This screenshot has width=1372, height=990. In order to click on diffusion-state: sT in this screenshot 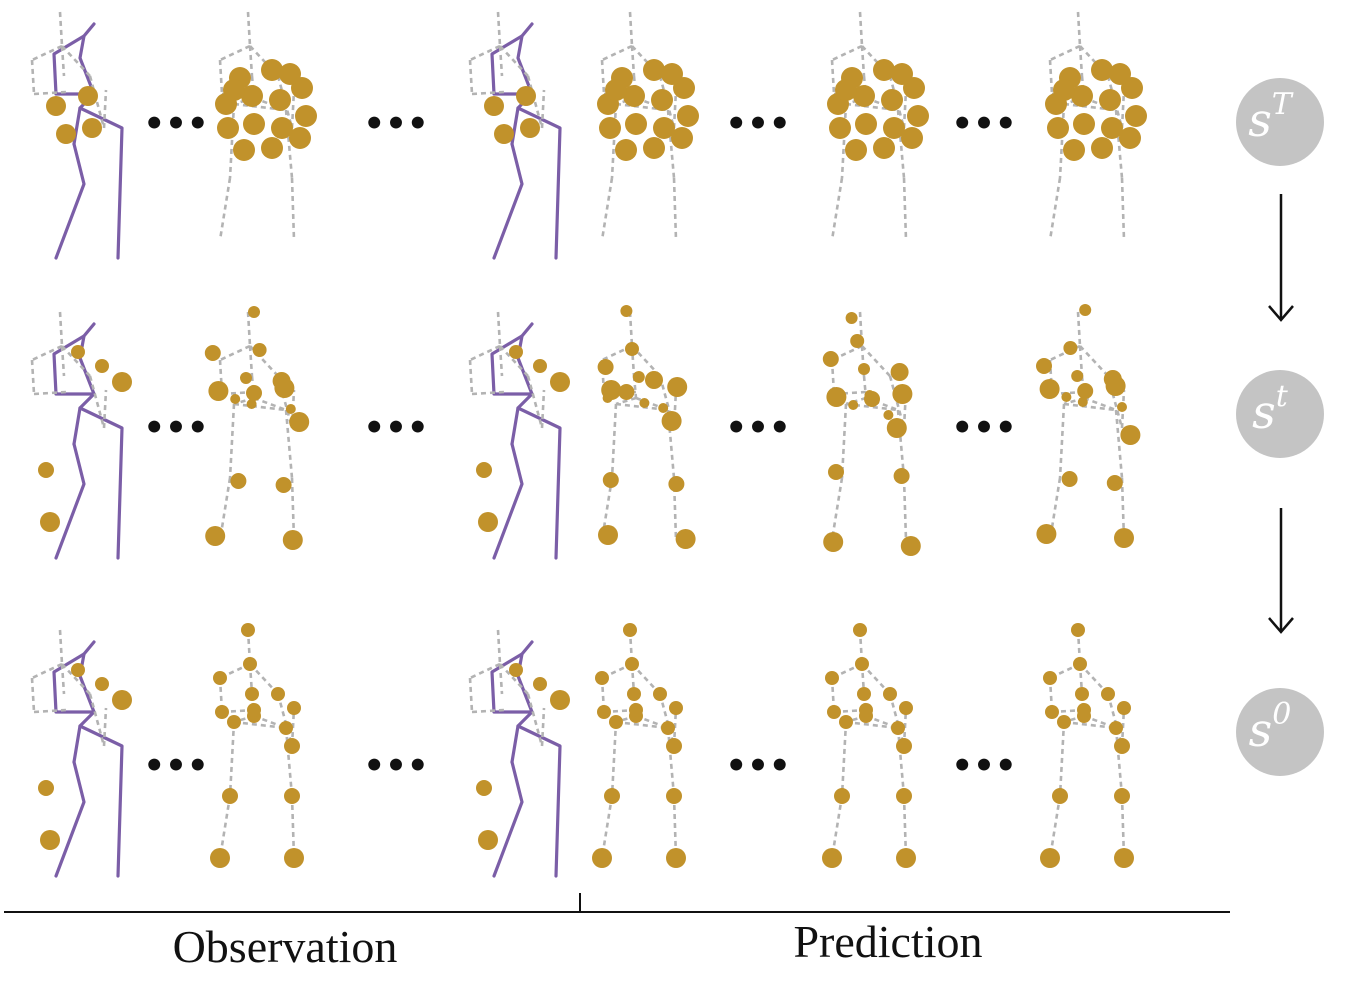, I will do `click(1280, 122)`.